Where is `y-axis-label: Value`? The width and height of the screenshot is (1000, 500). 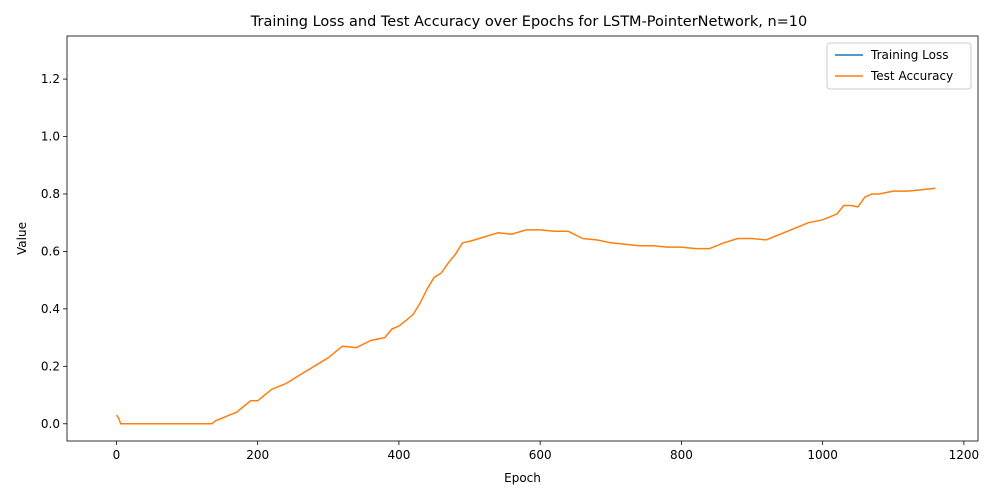
y-axis-label: Value is located at coordinates (22, 238).